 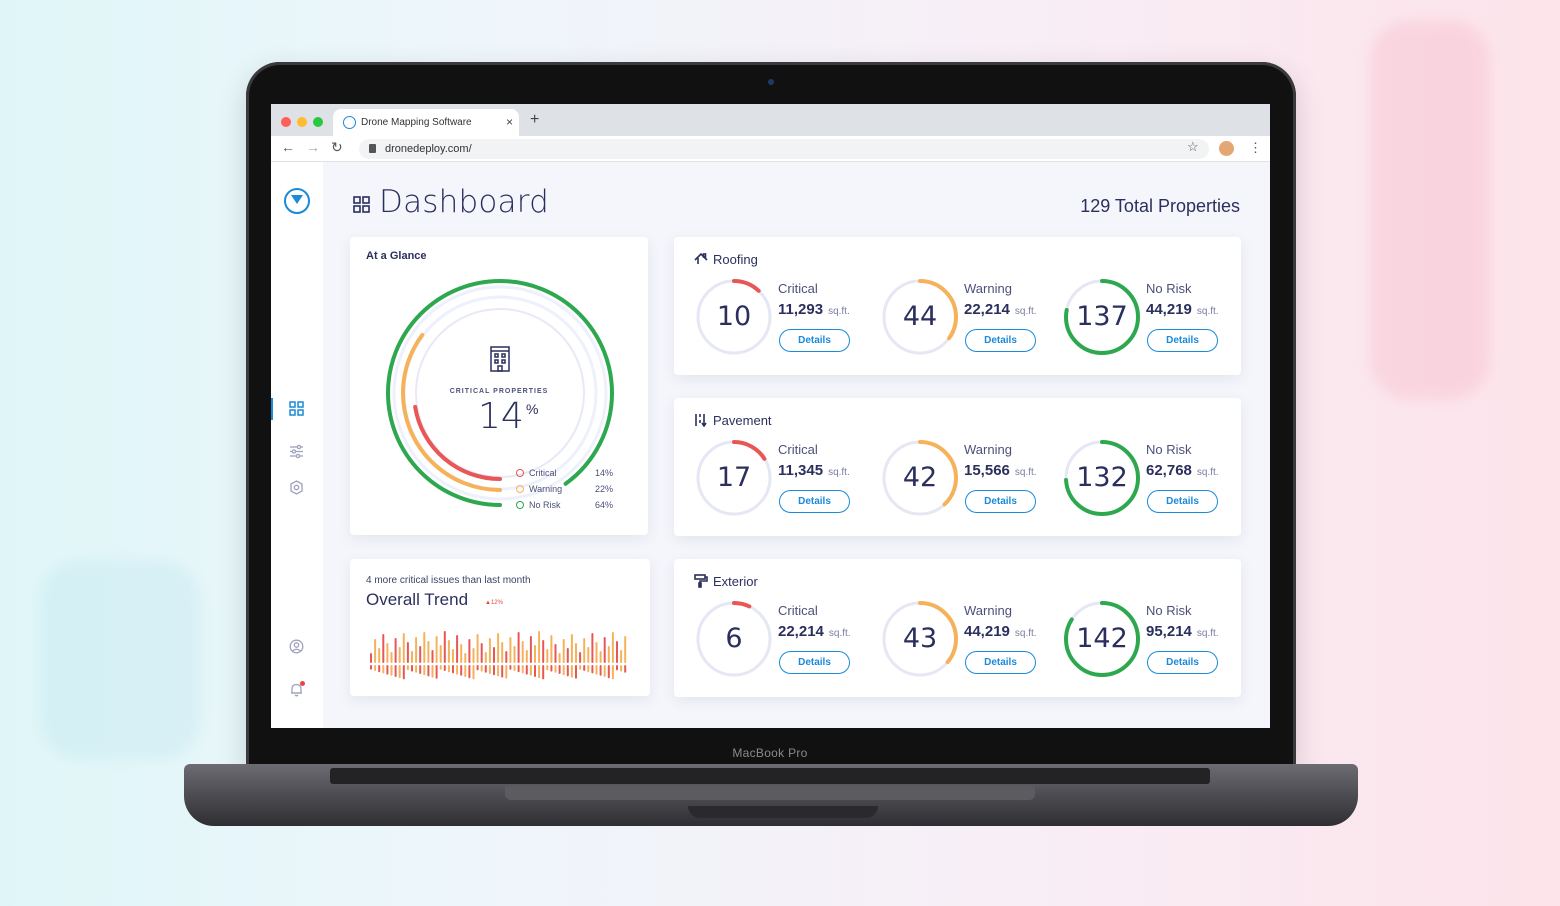 What do you see at coordinates (801, 470) in the screenshot?
I see `area-number: 11,345` at bounding box center [801, 470].